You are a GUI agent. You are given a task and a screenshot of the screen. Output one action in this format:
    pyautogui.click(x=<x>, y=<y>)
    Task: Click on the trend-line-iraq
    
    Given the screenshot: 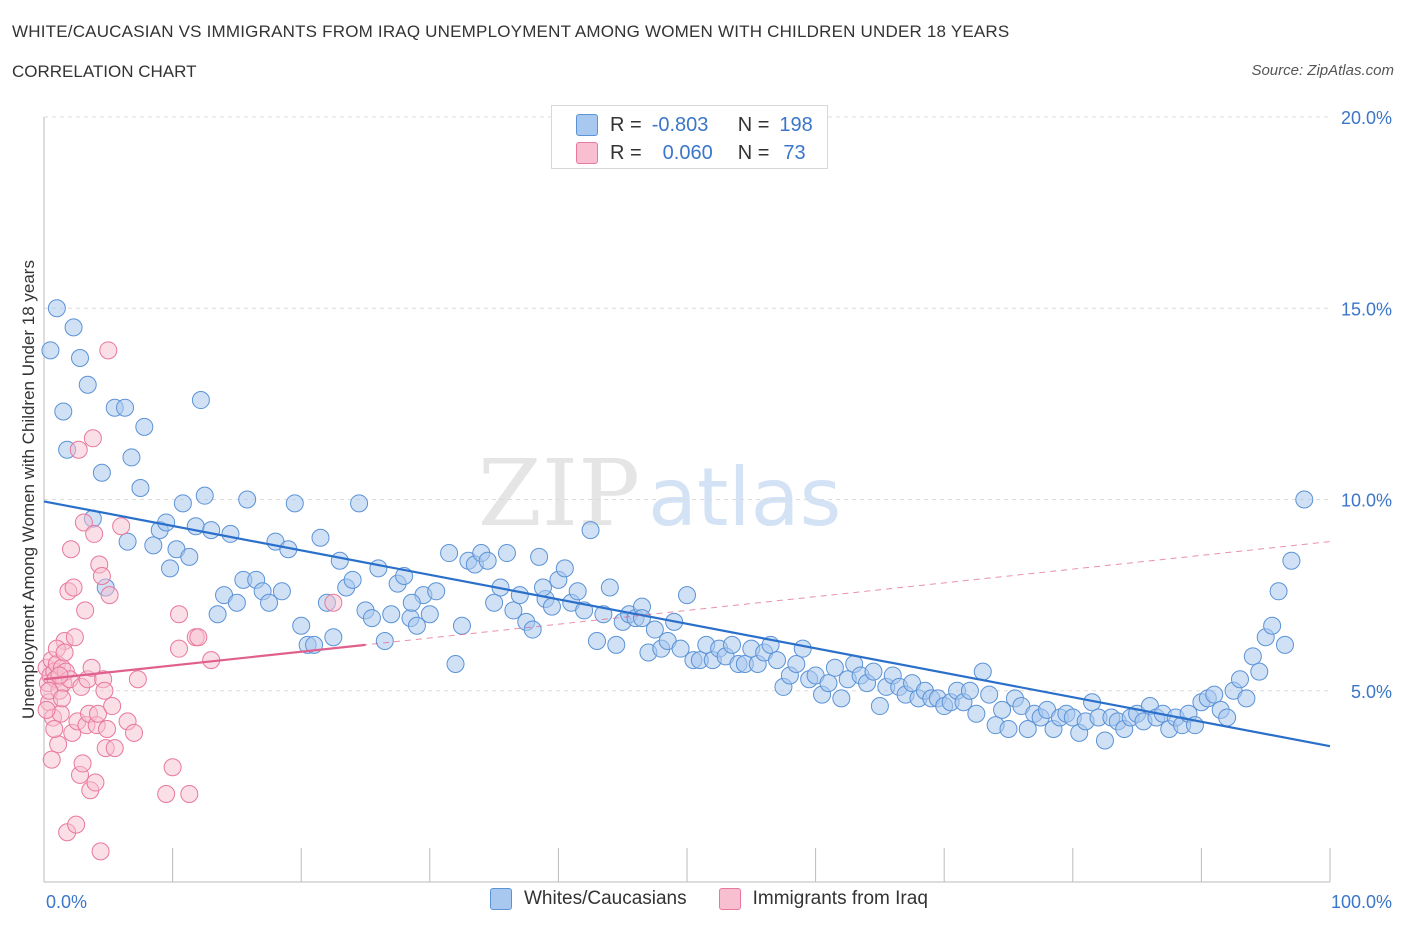 What is the action you would take?
    pyautogui.click(x=204, y=662)
    